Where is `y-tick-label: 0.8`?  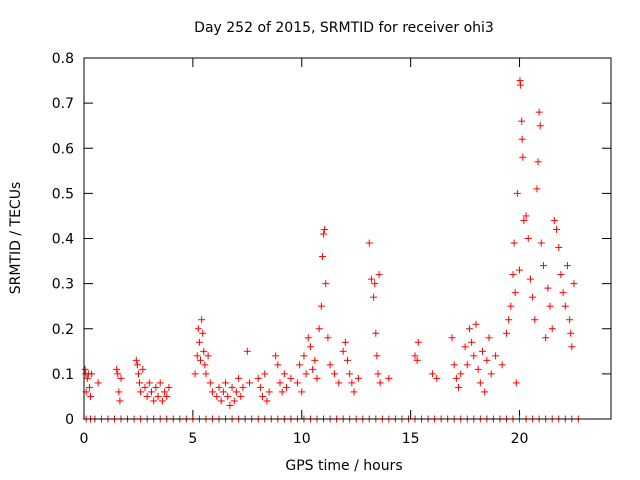 y-tick-label: 0.8 is located at coordinates (63, 59).